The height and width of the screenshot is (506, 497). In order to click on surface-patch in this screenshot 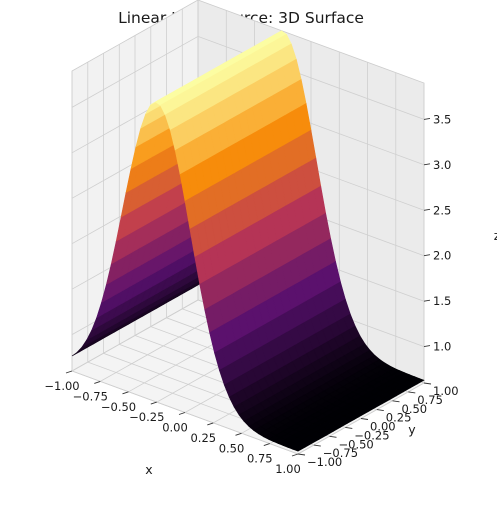, I will do `click(299, 448)`.